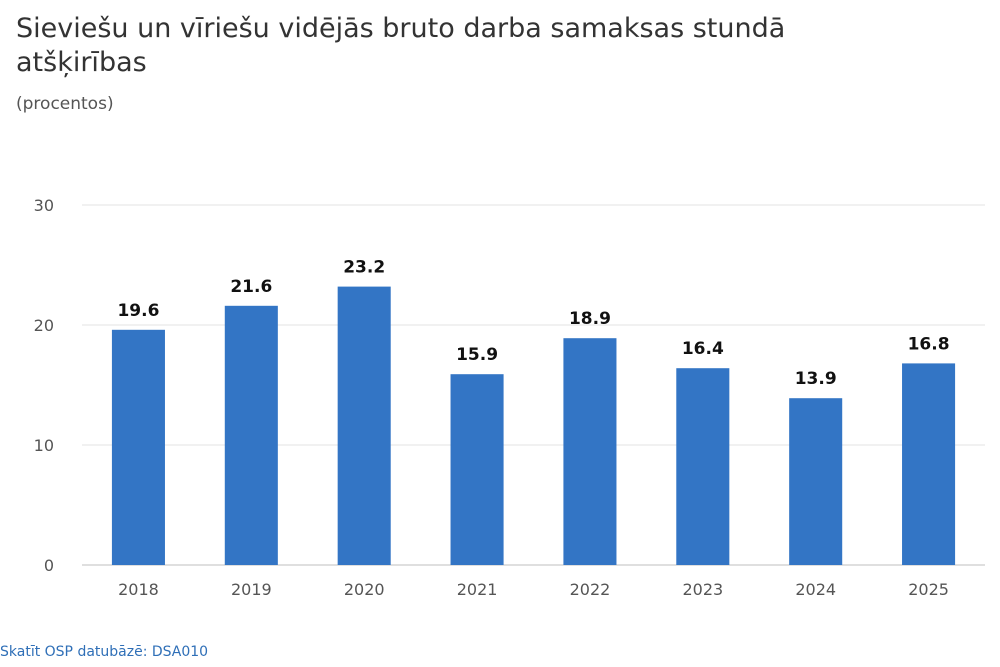 This screenshot has width=1000, height=667. Describe the element at coordinates (44, 385) in the screenshot. I see `y-axis-ticks: 0 10 20 30` at that location.